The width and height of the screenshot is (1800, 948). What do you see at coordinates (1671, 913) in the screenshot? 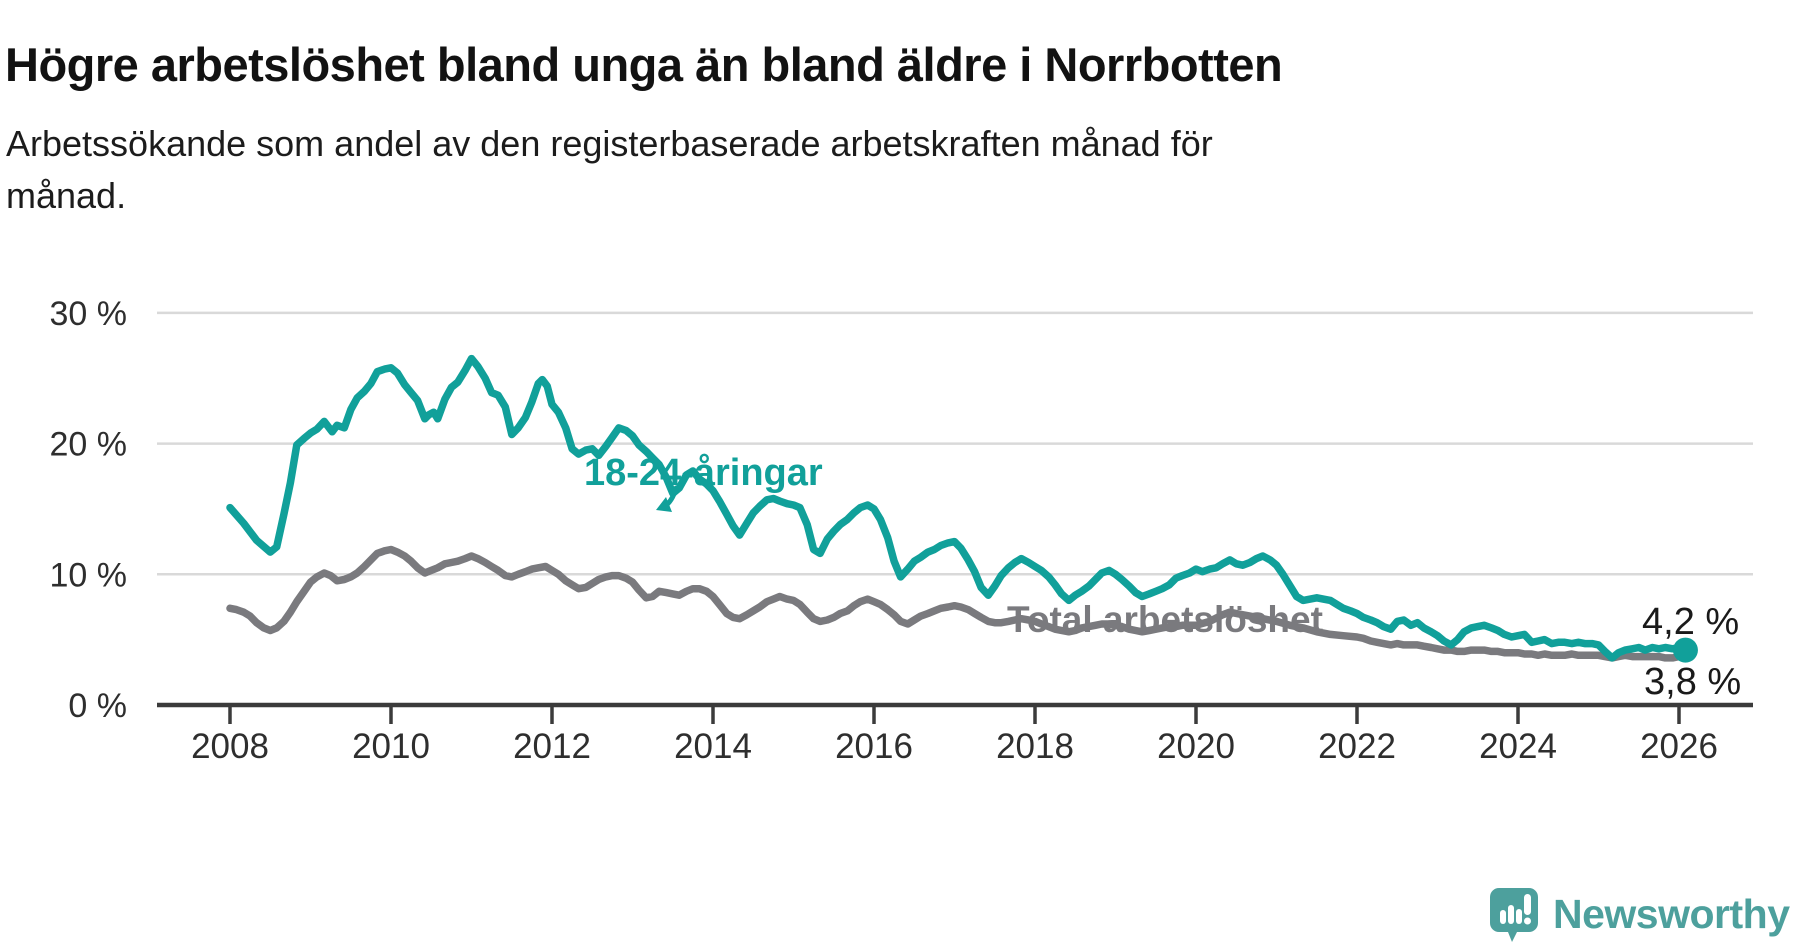
I see `newsworthy-logo-text: Newsworthy` at bounding box center [1671, 913].